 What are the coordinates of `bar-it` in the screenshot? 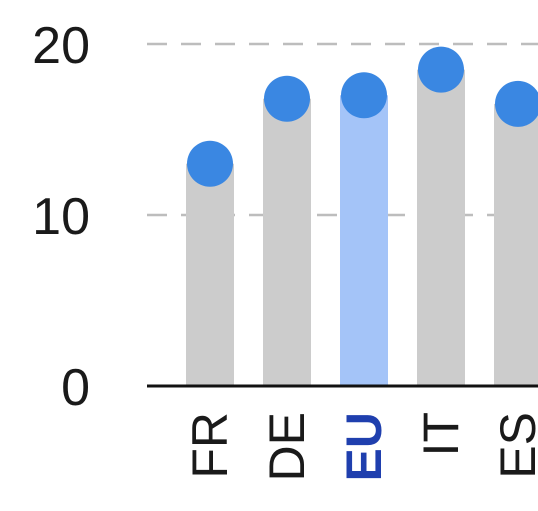 It's located at (441, 228).